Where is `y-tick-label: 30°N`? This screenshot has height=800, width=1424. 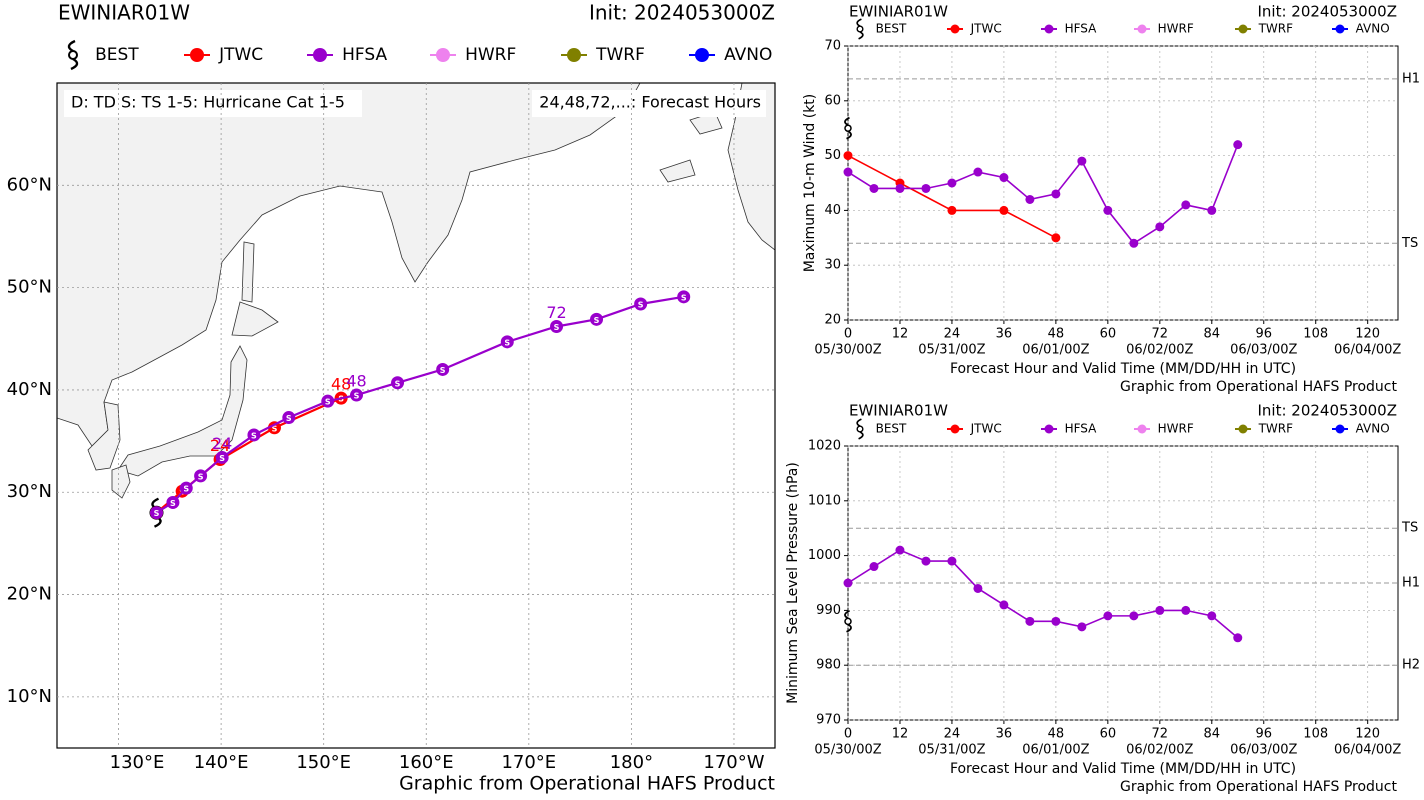 y-tick-label: 30°N is located at coordinates (29, 491).